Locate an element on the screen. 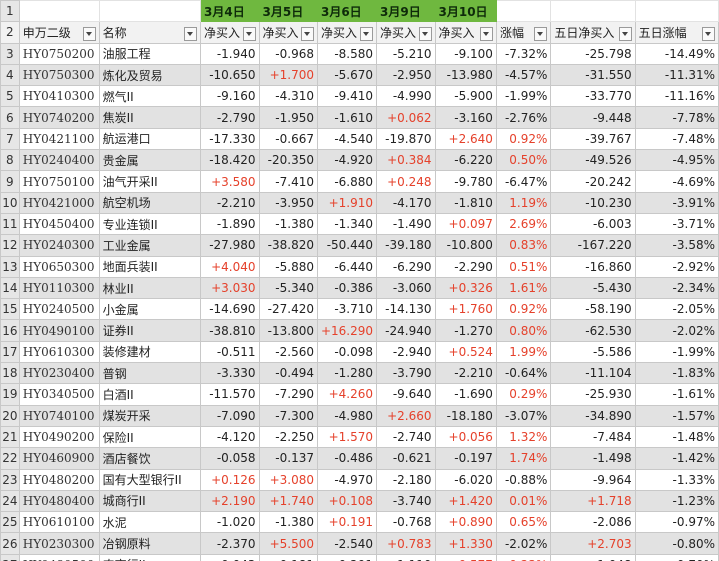  industry-code-cell: HY0230300 is located at coordinates (59, 543).